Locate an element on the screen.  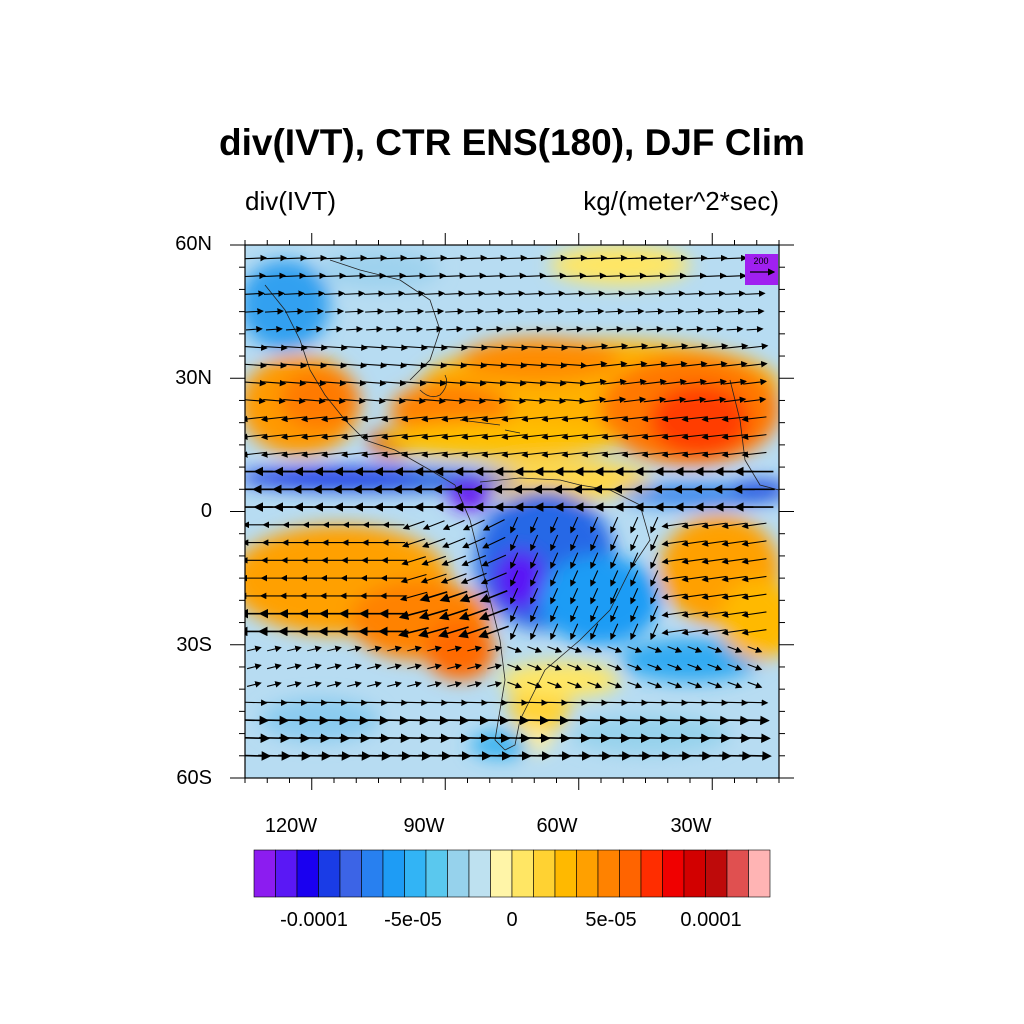
variable-label: div(IVT) is located at coordinates (290, 201).